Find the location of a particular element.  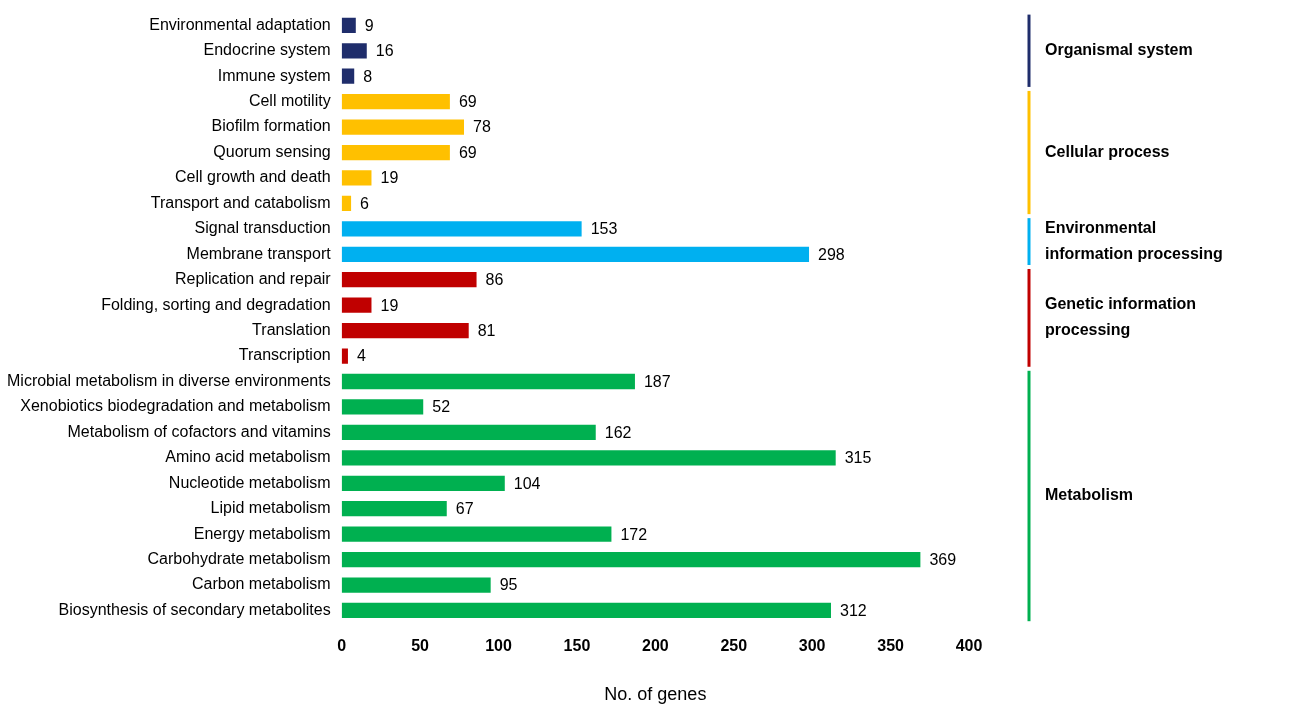

text: Metabolism is located at coordinates (1089, 495).